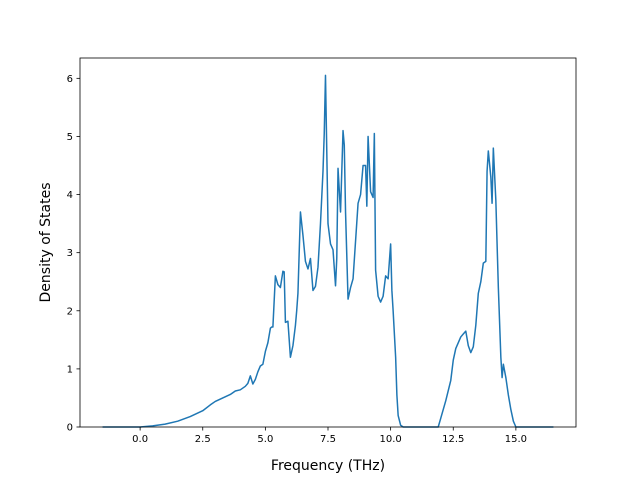  I want to click on y-tick-label: 2, so click(70, 311).